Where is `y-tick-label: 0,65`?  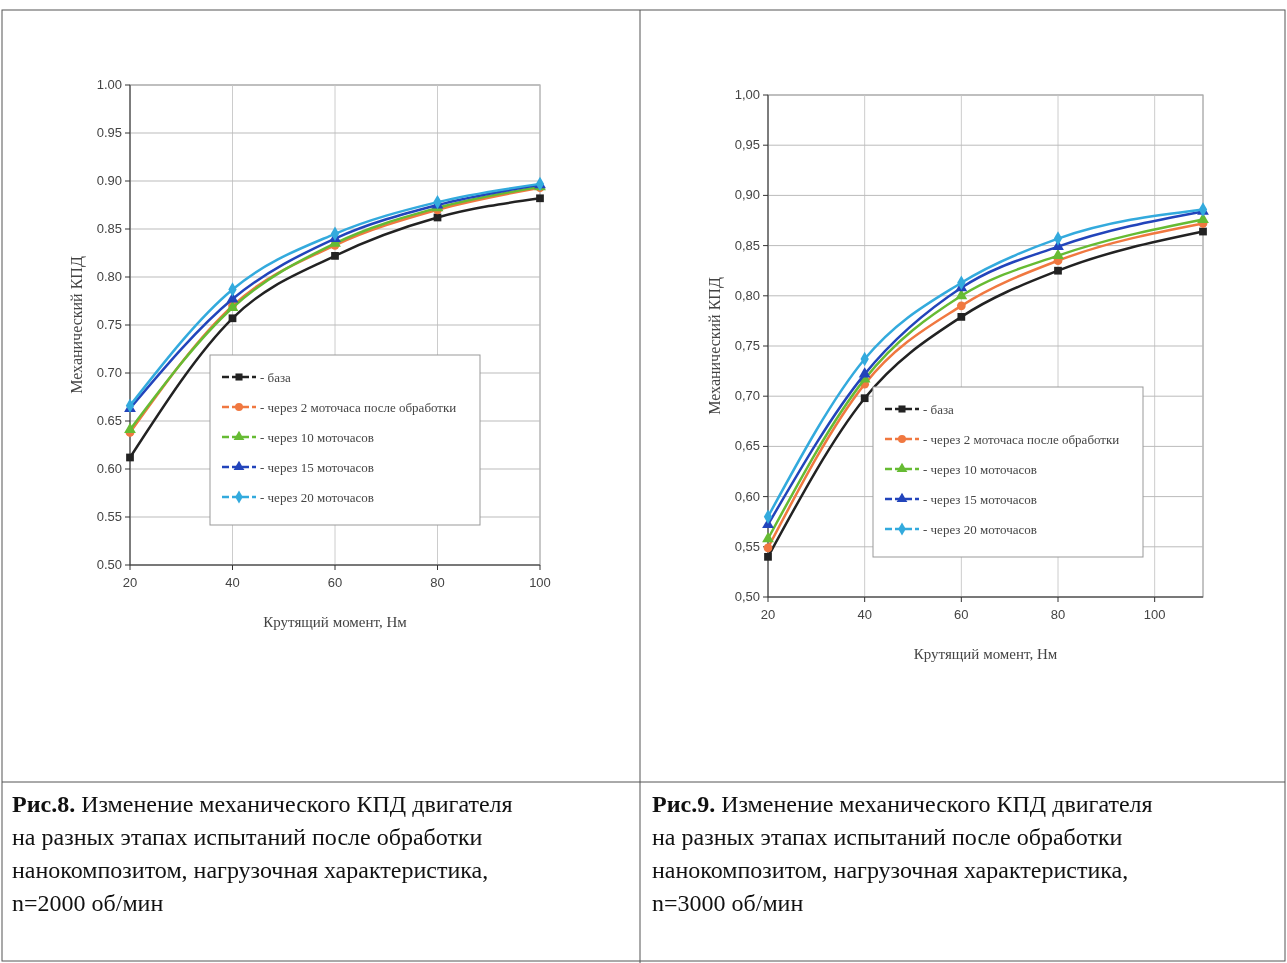 y-tick-label: 0,65 is located at coordinates (747, 446).